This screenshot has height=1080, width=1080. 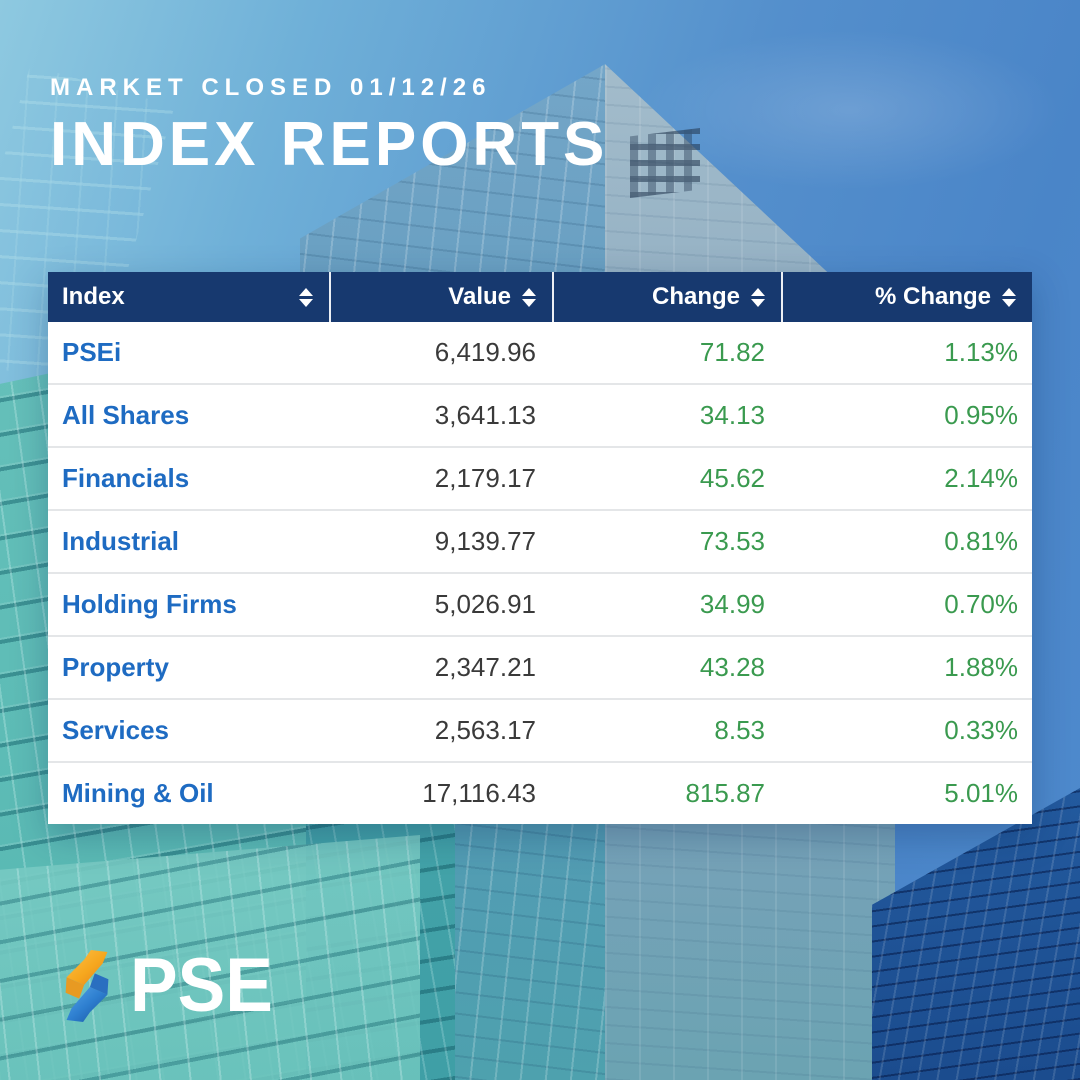 I want to click on table-row: Industrial 9,139.77 73.53 0.81%, so click(x=540, y=542).